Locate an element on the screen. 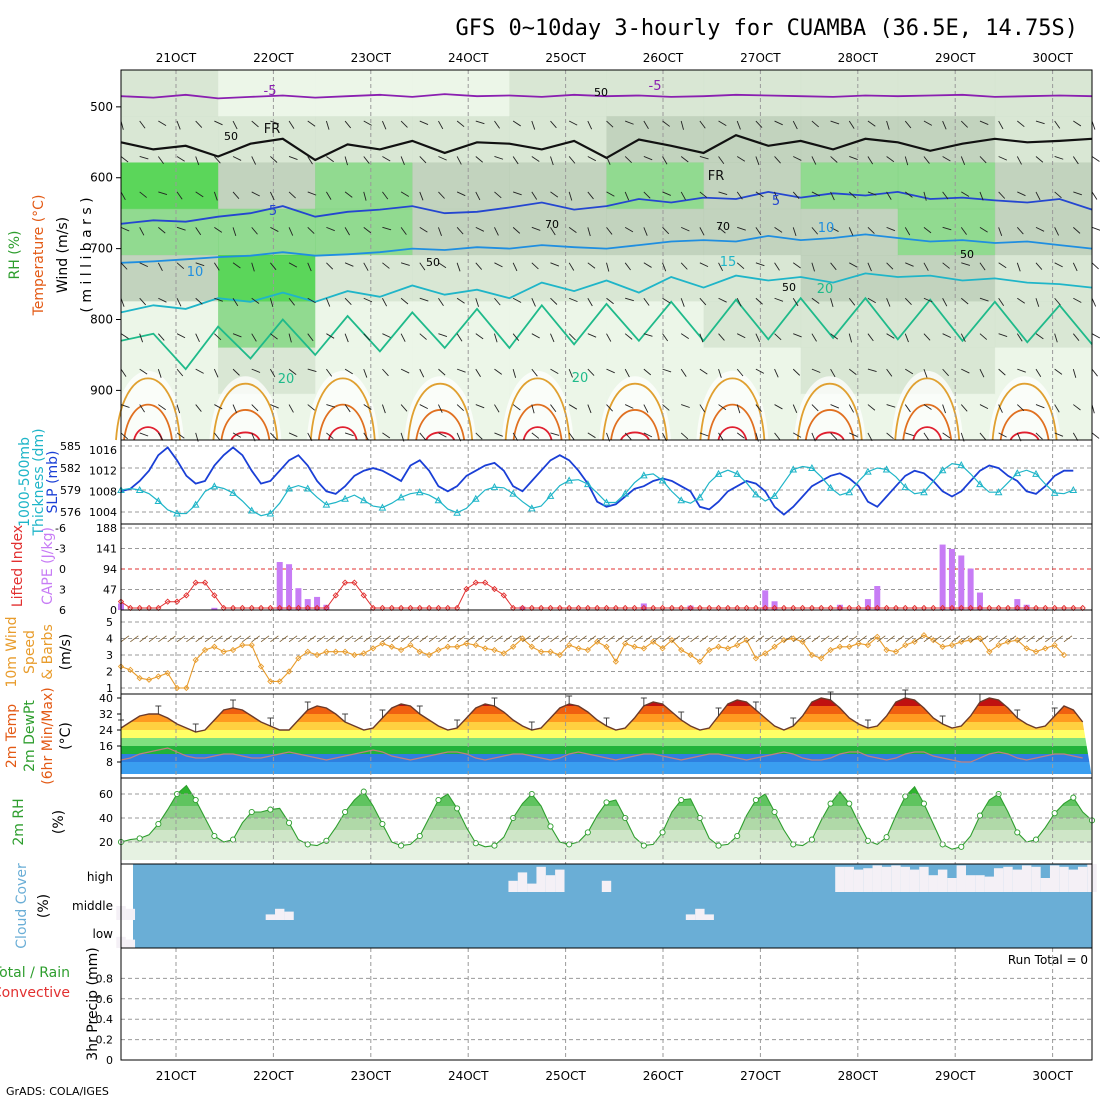  wind-10m-ylabel-line: Speed is located at coordinates (30, 652).